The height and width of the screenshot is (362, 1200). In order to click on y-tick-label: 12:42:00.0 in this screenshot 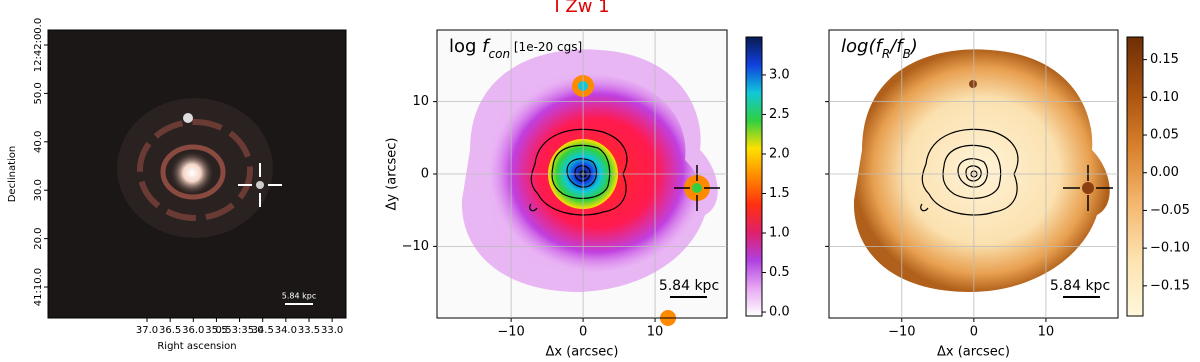, I will do `click(38, 45)`.